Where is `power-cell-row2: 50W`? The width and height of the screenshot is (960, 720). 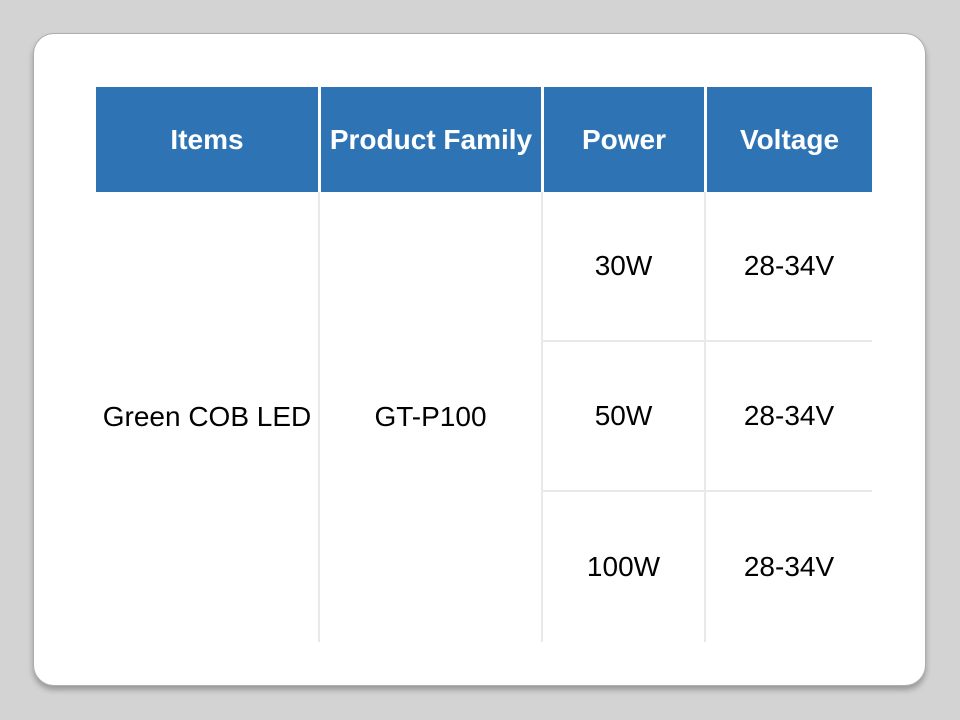
power-cell-row2: 50W is located at coordinates (622, 417).